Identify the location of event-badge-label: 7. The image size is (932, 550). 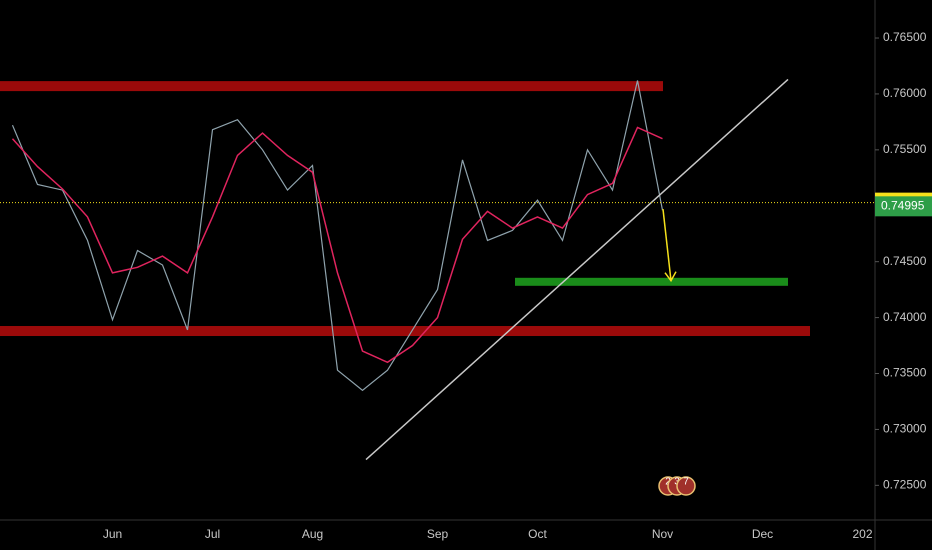
(686, 482).